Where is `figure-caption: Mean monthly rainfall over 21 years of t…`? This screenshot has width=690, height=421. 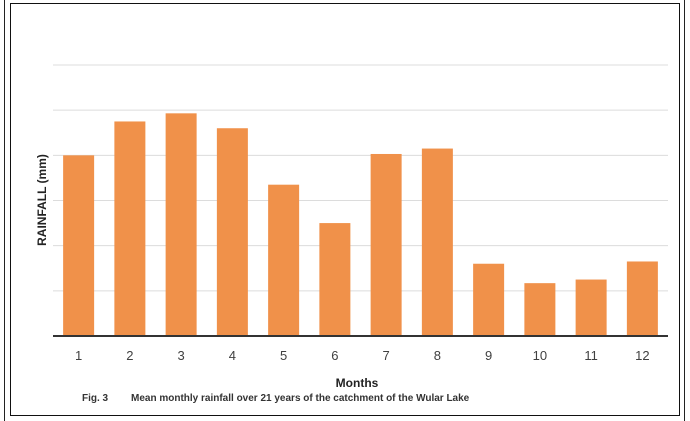 figure-caption: Mean monthly rainfall over 21 years of t… is located at coordinates (300, 398).